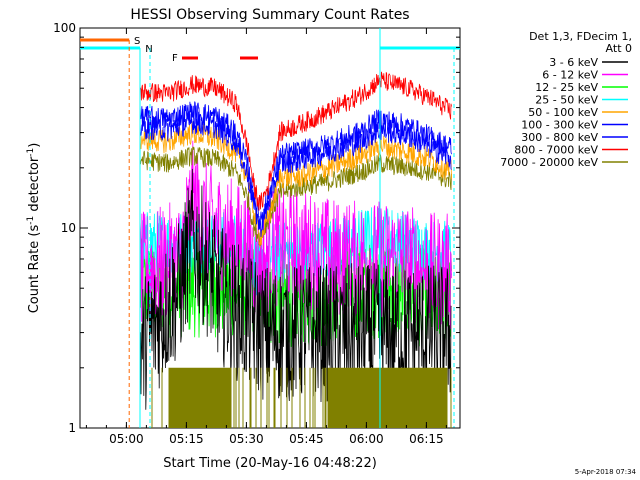 This screenshot has width=640, height=480. What do you see at coordinates (175, 58) in the screenshot?
I see `flag-f-label: F` at bounding box center [175, 58].